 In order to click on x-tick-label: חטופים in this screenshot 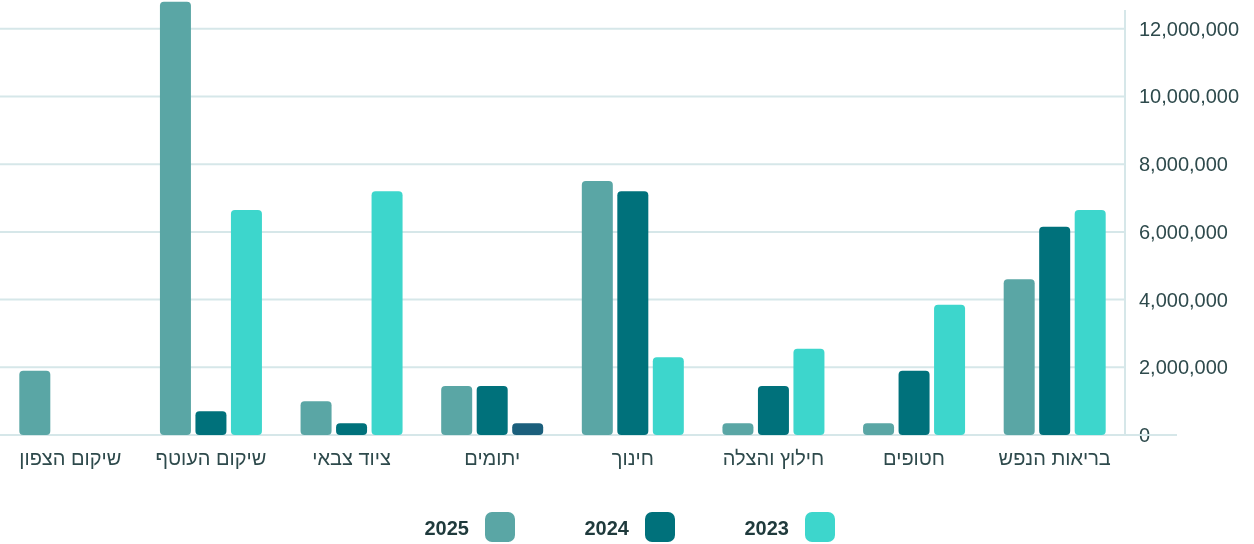, I will do `click(914, 458)`.